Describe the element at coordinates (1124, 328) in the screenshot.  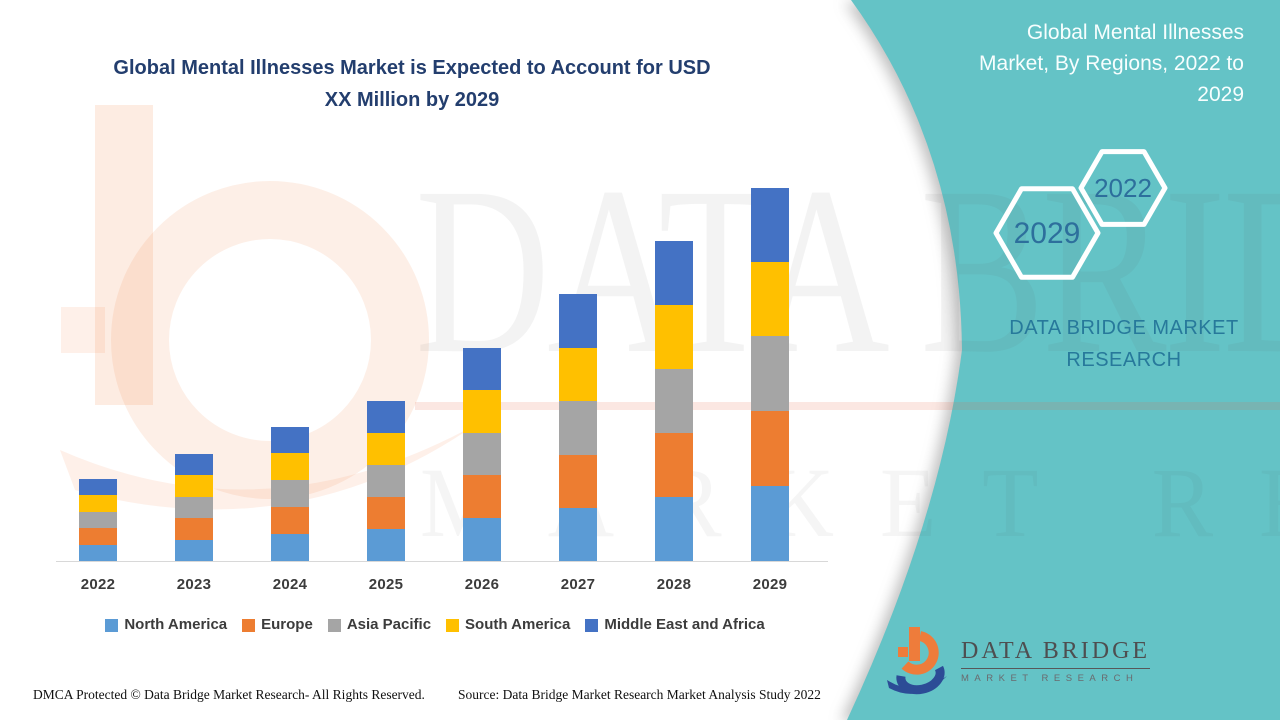
I see `brand-text-line1: DATA BRIDGE MARKET` at that location.